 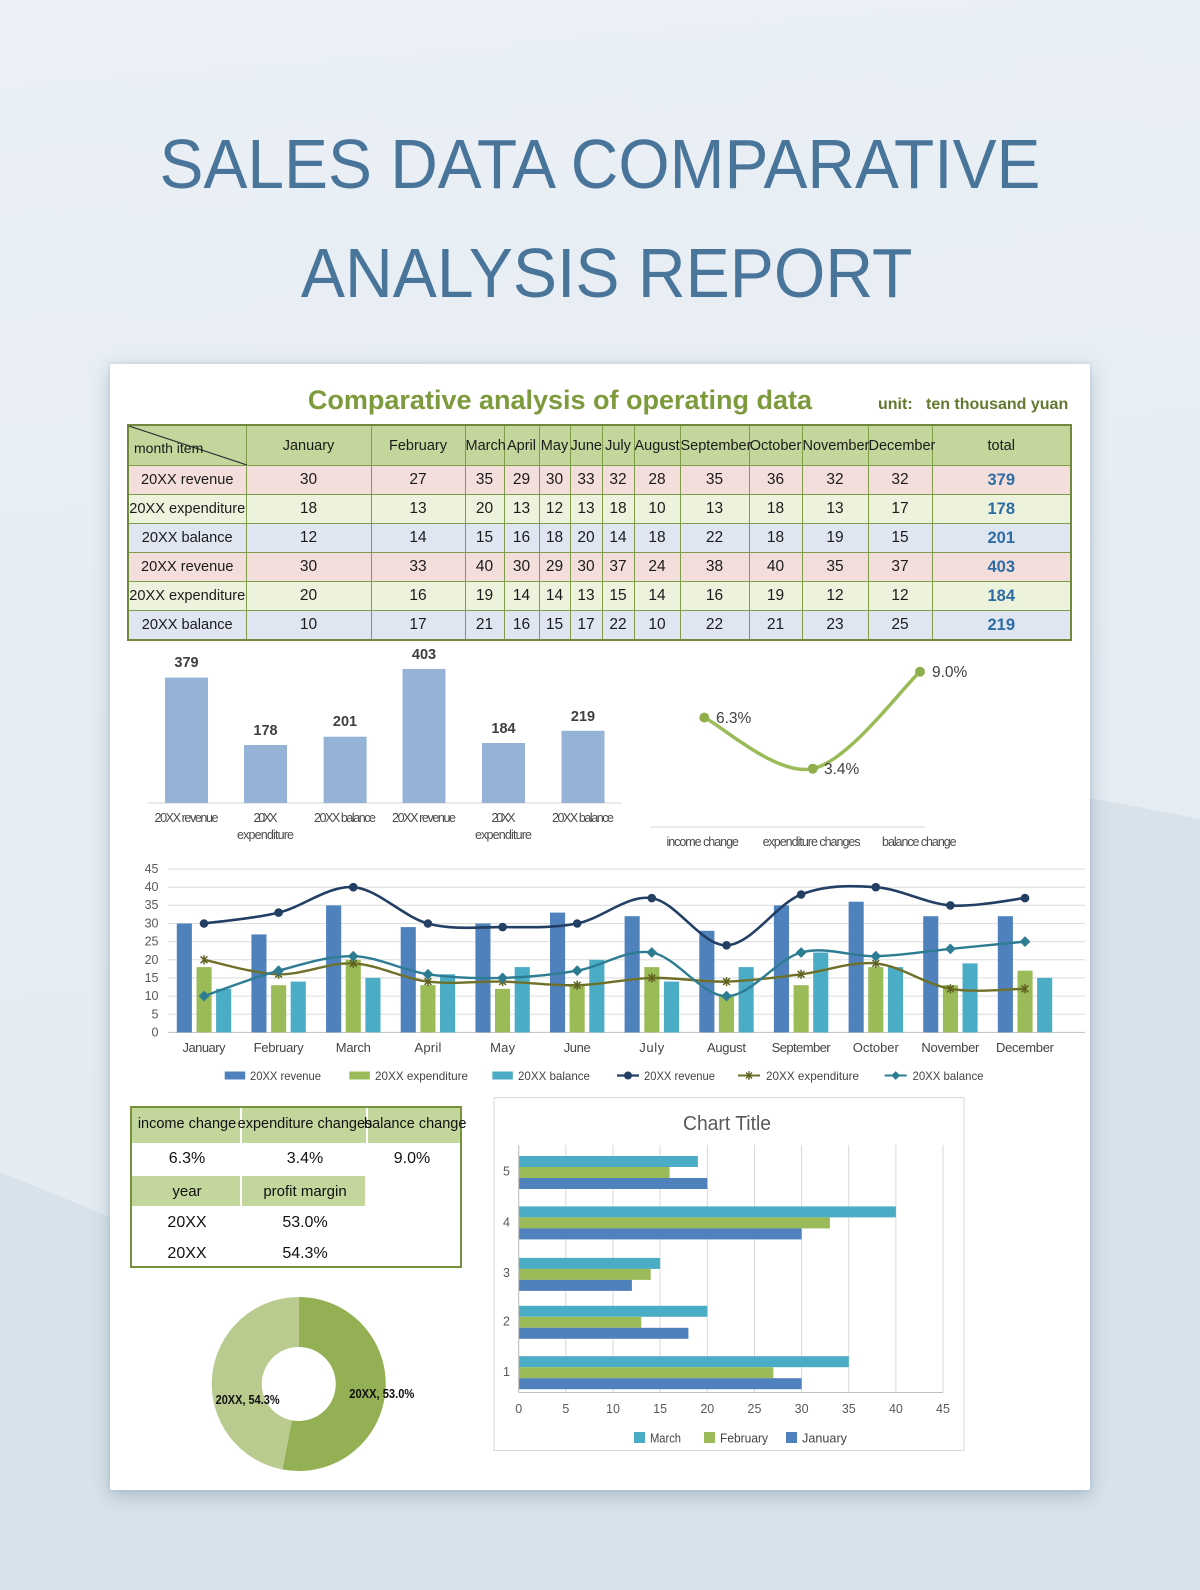 I want to click on svg-text: 379, so click(x=186, y=663).